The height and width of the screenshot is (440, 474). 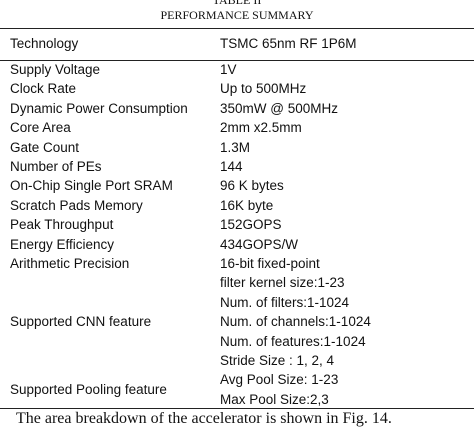 What do you see at coordinates (282, 283) in the screenshot?
I see `row-value: filter kernel size:1-23` at bounding box center [282, 283].